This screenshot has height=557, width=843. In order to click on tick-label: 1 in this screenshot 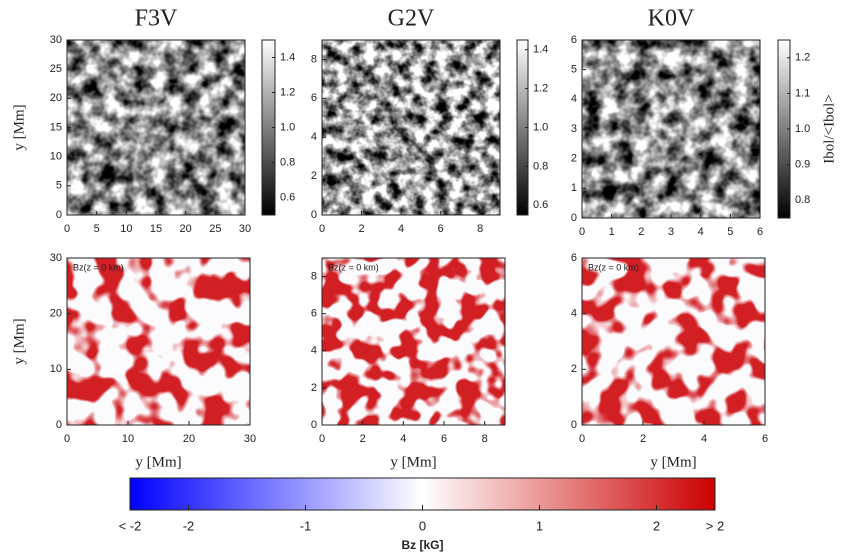, I will do `click(539, 525)`.